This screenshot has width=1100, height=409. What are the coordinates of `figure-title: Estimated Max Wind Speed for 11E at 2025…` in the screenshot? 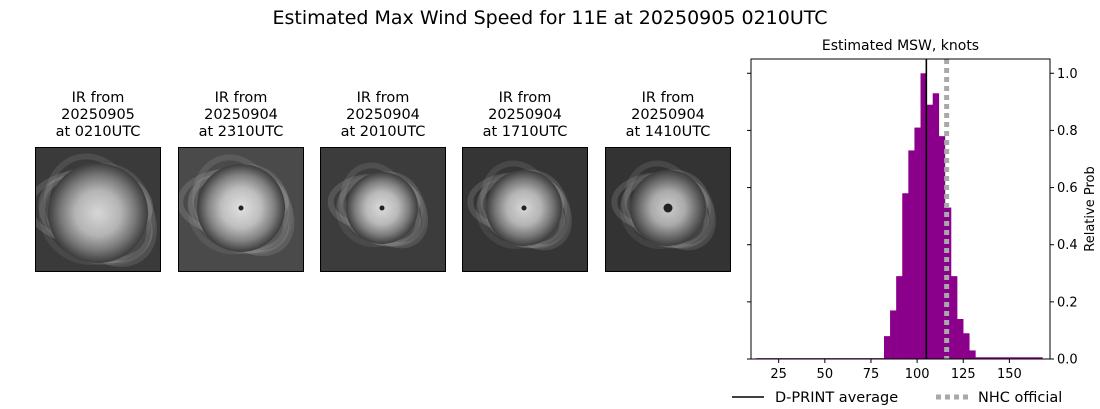 It's located at (550, 18).